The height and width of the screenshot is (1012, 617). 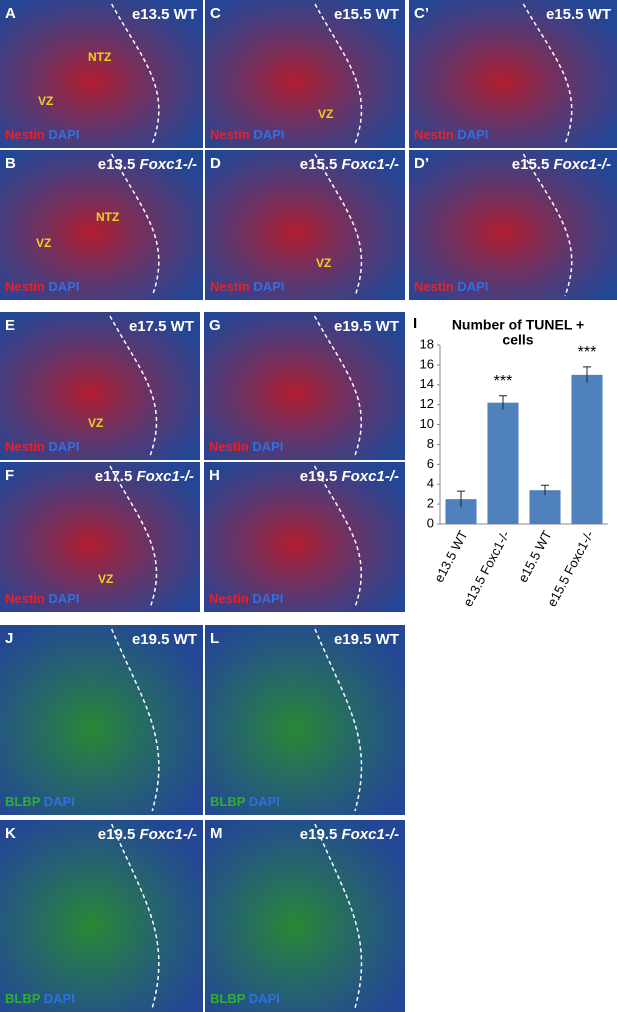 I want to click on micrograph-panel: D’ e15.5 Foxc1-/- Nestin DAPI, so click(x=513, y=225).